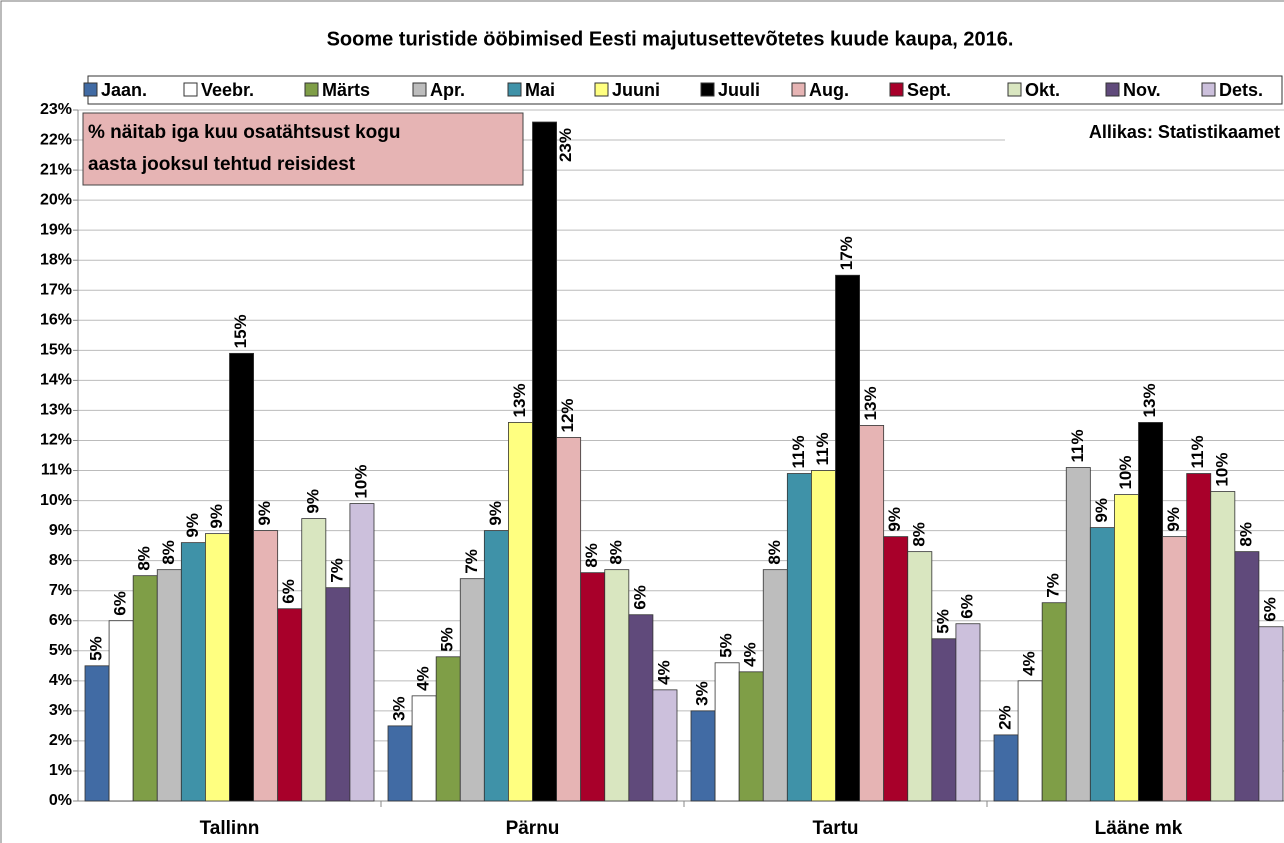 The width and height of the screenshot is (1284, 843). Describe the element at coordinates (567, 415) in the screenshot. I see `value-label: 12%` at that location.